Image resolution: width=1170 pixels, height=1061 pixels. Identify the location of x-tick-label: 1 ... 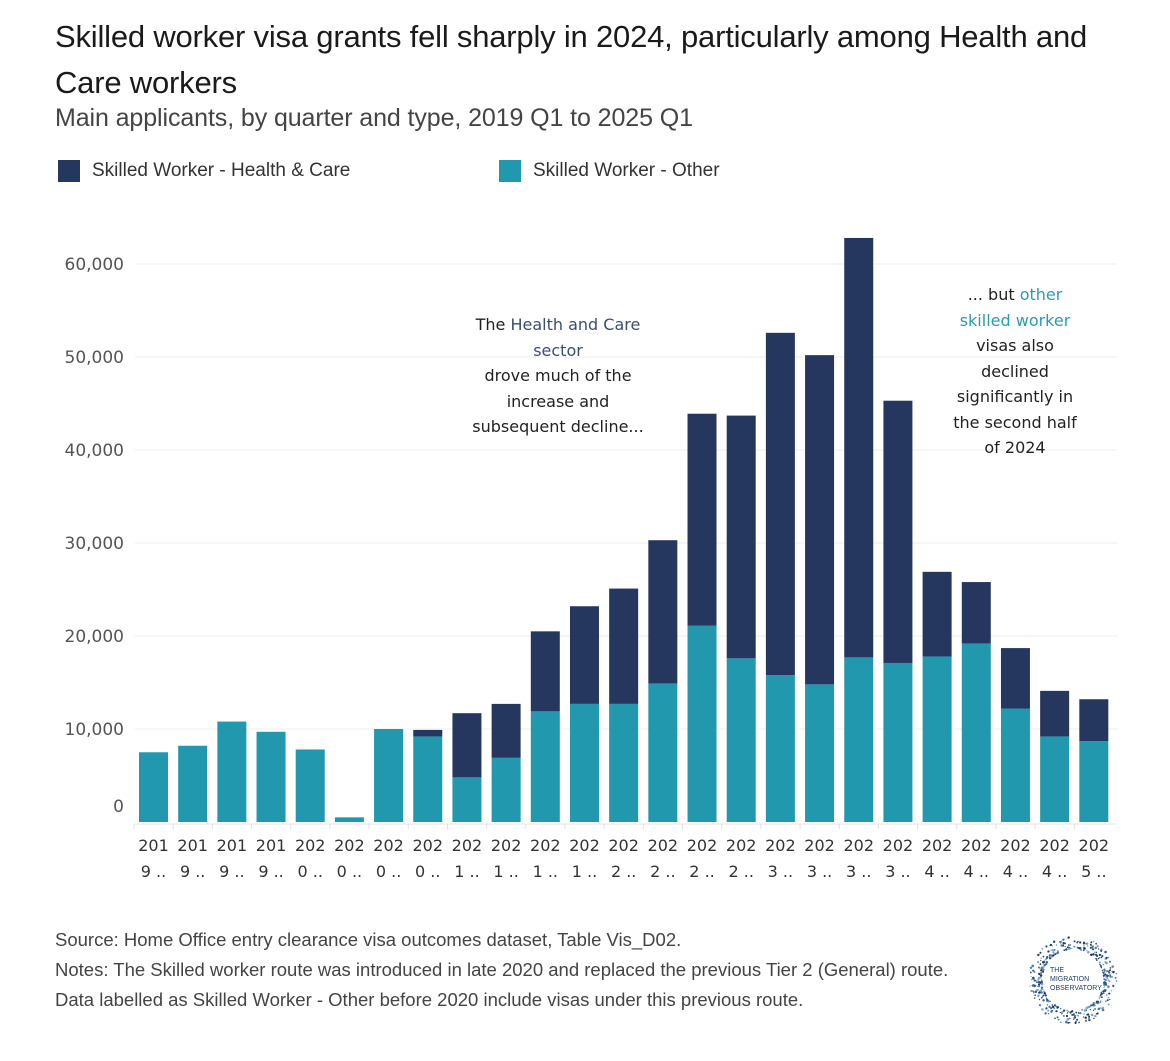
(505, 871).